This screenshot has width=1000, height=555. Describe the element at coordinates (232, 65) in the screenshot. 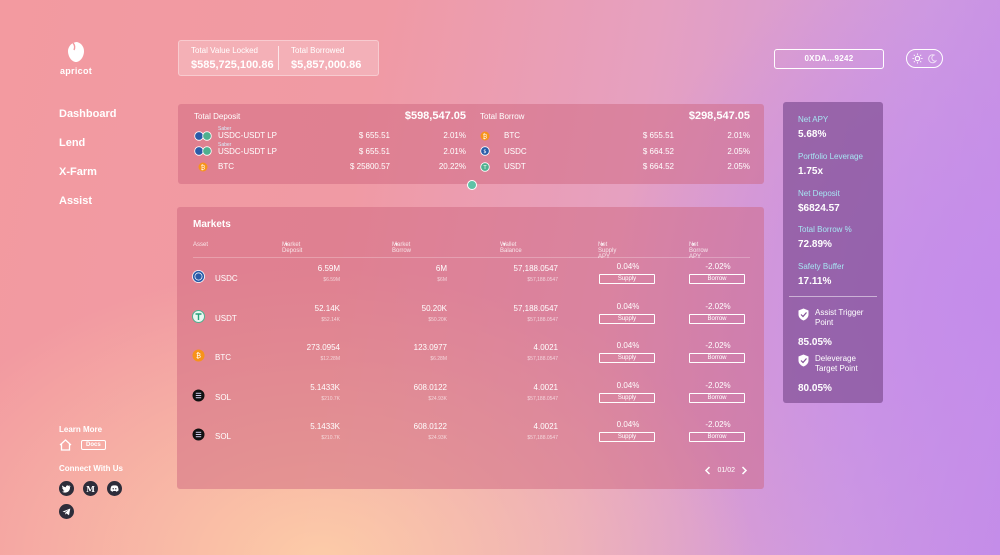

I see `tvl-value: $585,725,100.86` at that location.